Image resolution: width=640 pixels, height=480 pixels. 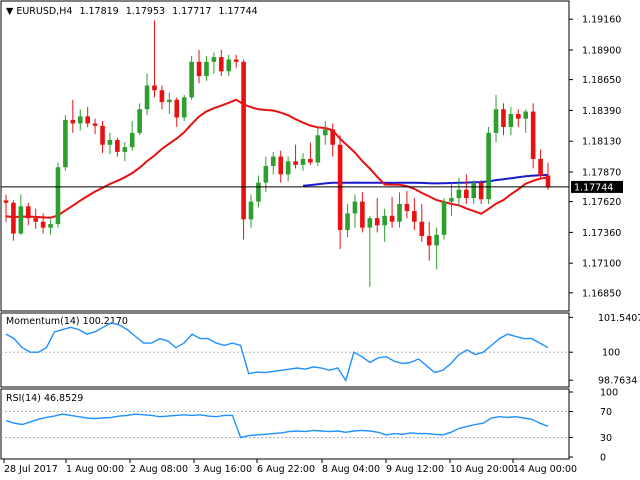 I want to click on momentum-tick-label: 101.5407, so click(x=619, y=318).